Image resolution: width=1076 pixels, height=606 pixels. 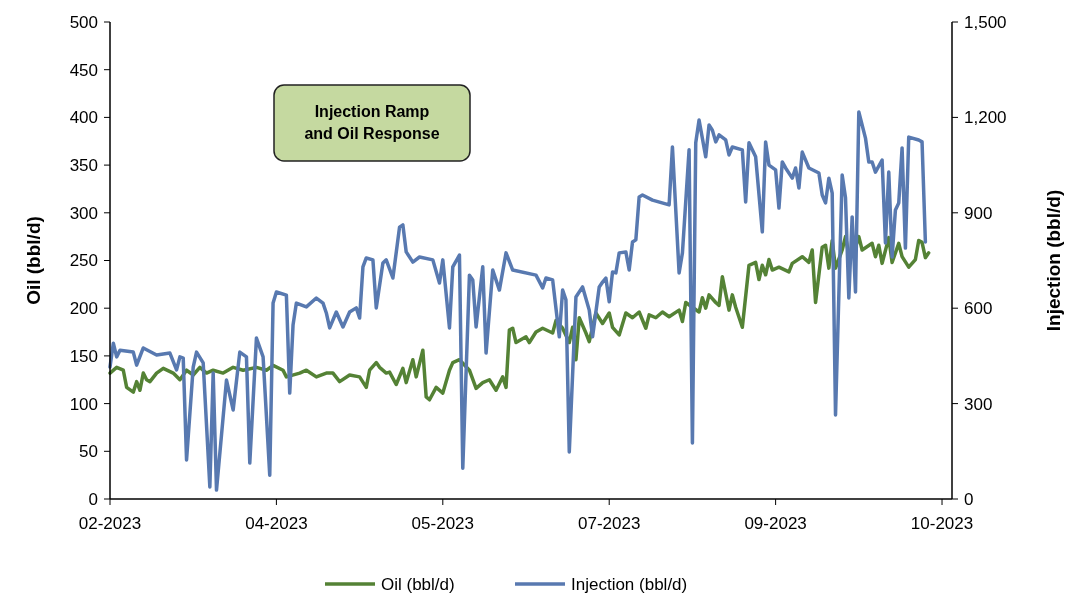 I want to click on y2-tick-label: 300, so click(x=978, y=404).